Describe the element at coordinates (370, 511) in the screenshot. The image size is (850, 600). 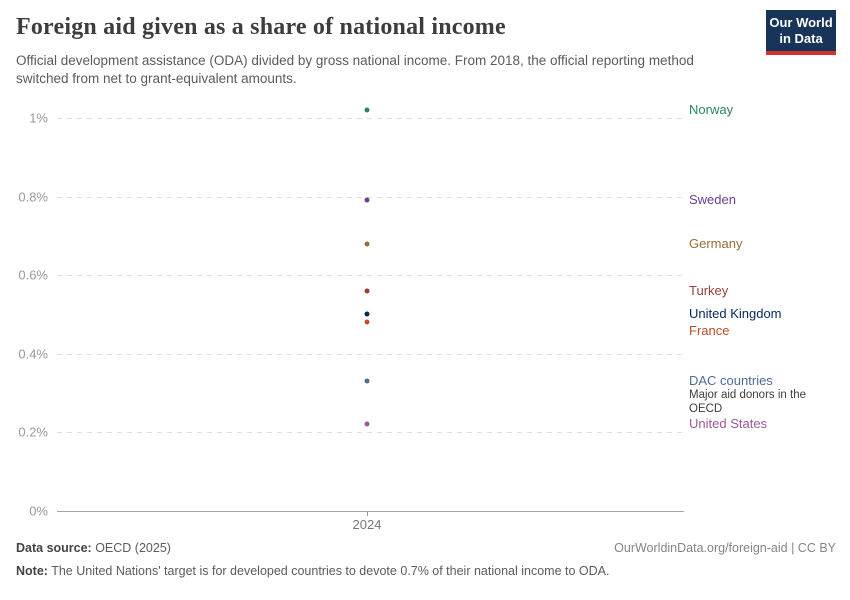
I see `x-axis-line` at that location.